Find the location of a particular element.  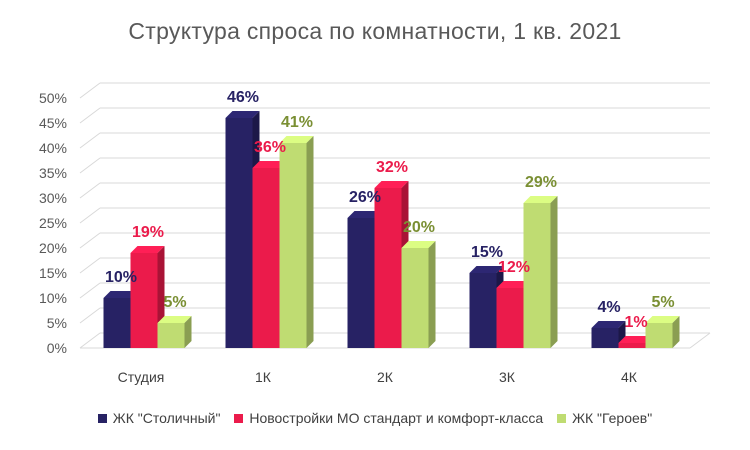

data-label: 4% is located at coordinates (608, 307).